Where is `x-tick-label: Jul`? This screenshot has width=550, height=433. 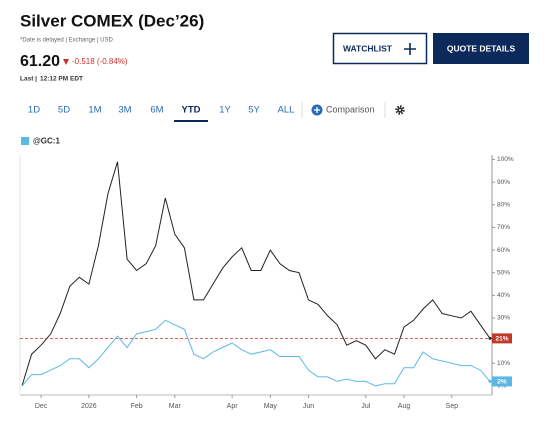 x-tick-label: Jul is located at coordinates (365, 406).